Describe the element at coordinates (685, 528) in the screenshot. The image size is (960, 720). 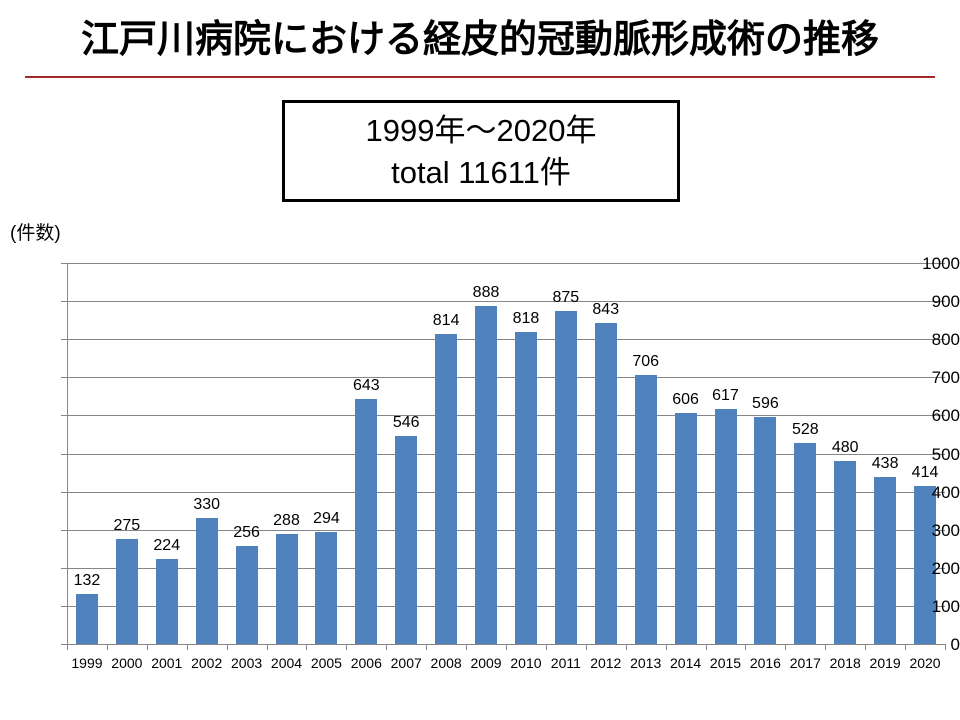
I see `bar-2014` at that location.